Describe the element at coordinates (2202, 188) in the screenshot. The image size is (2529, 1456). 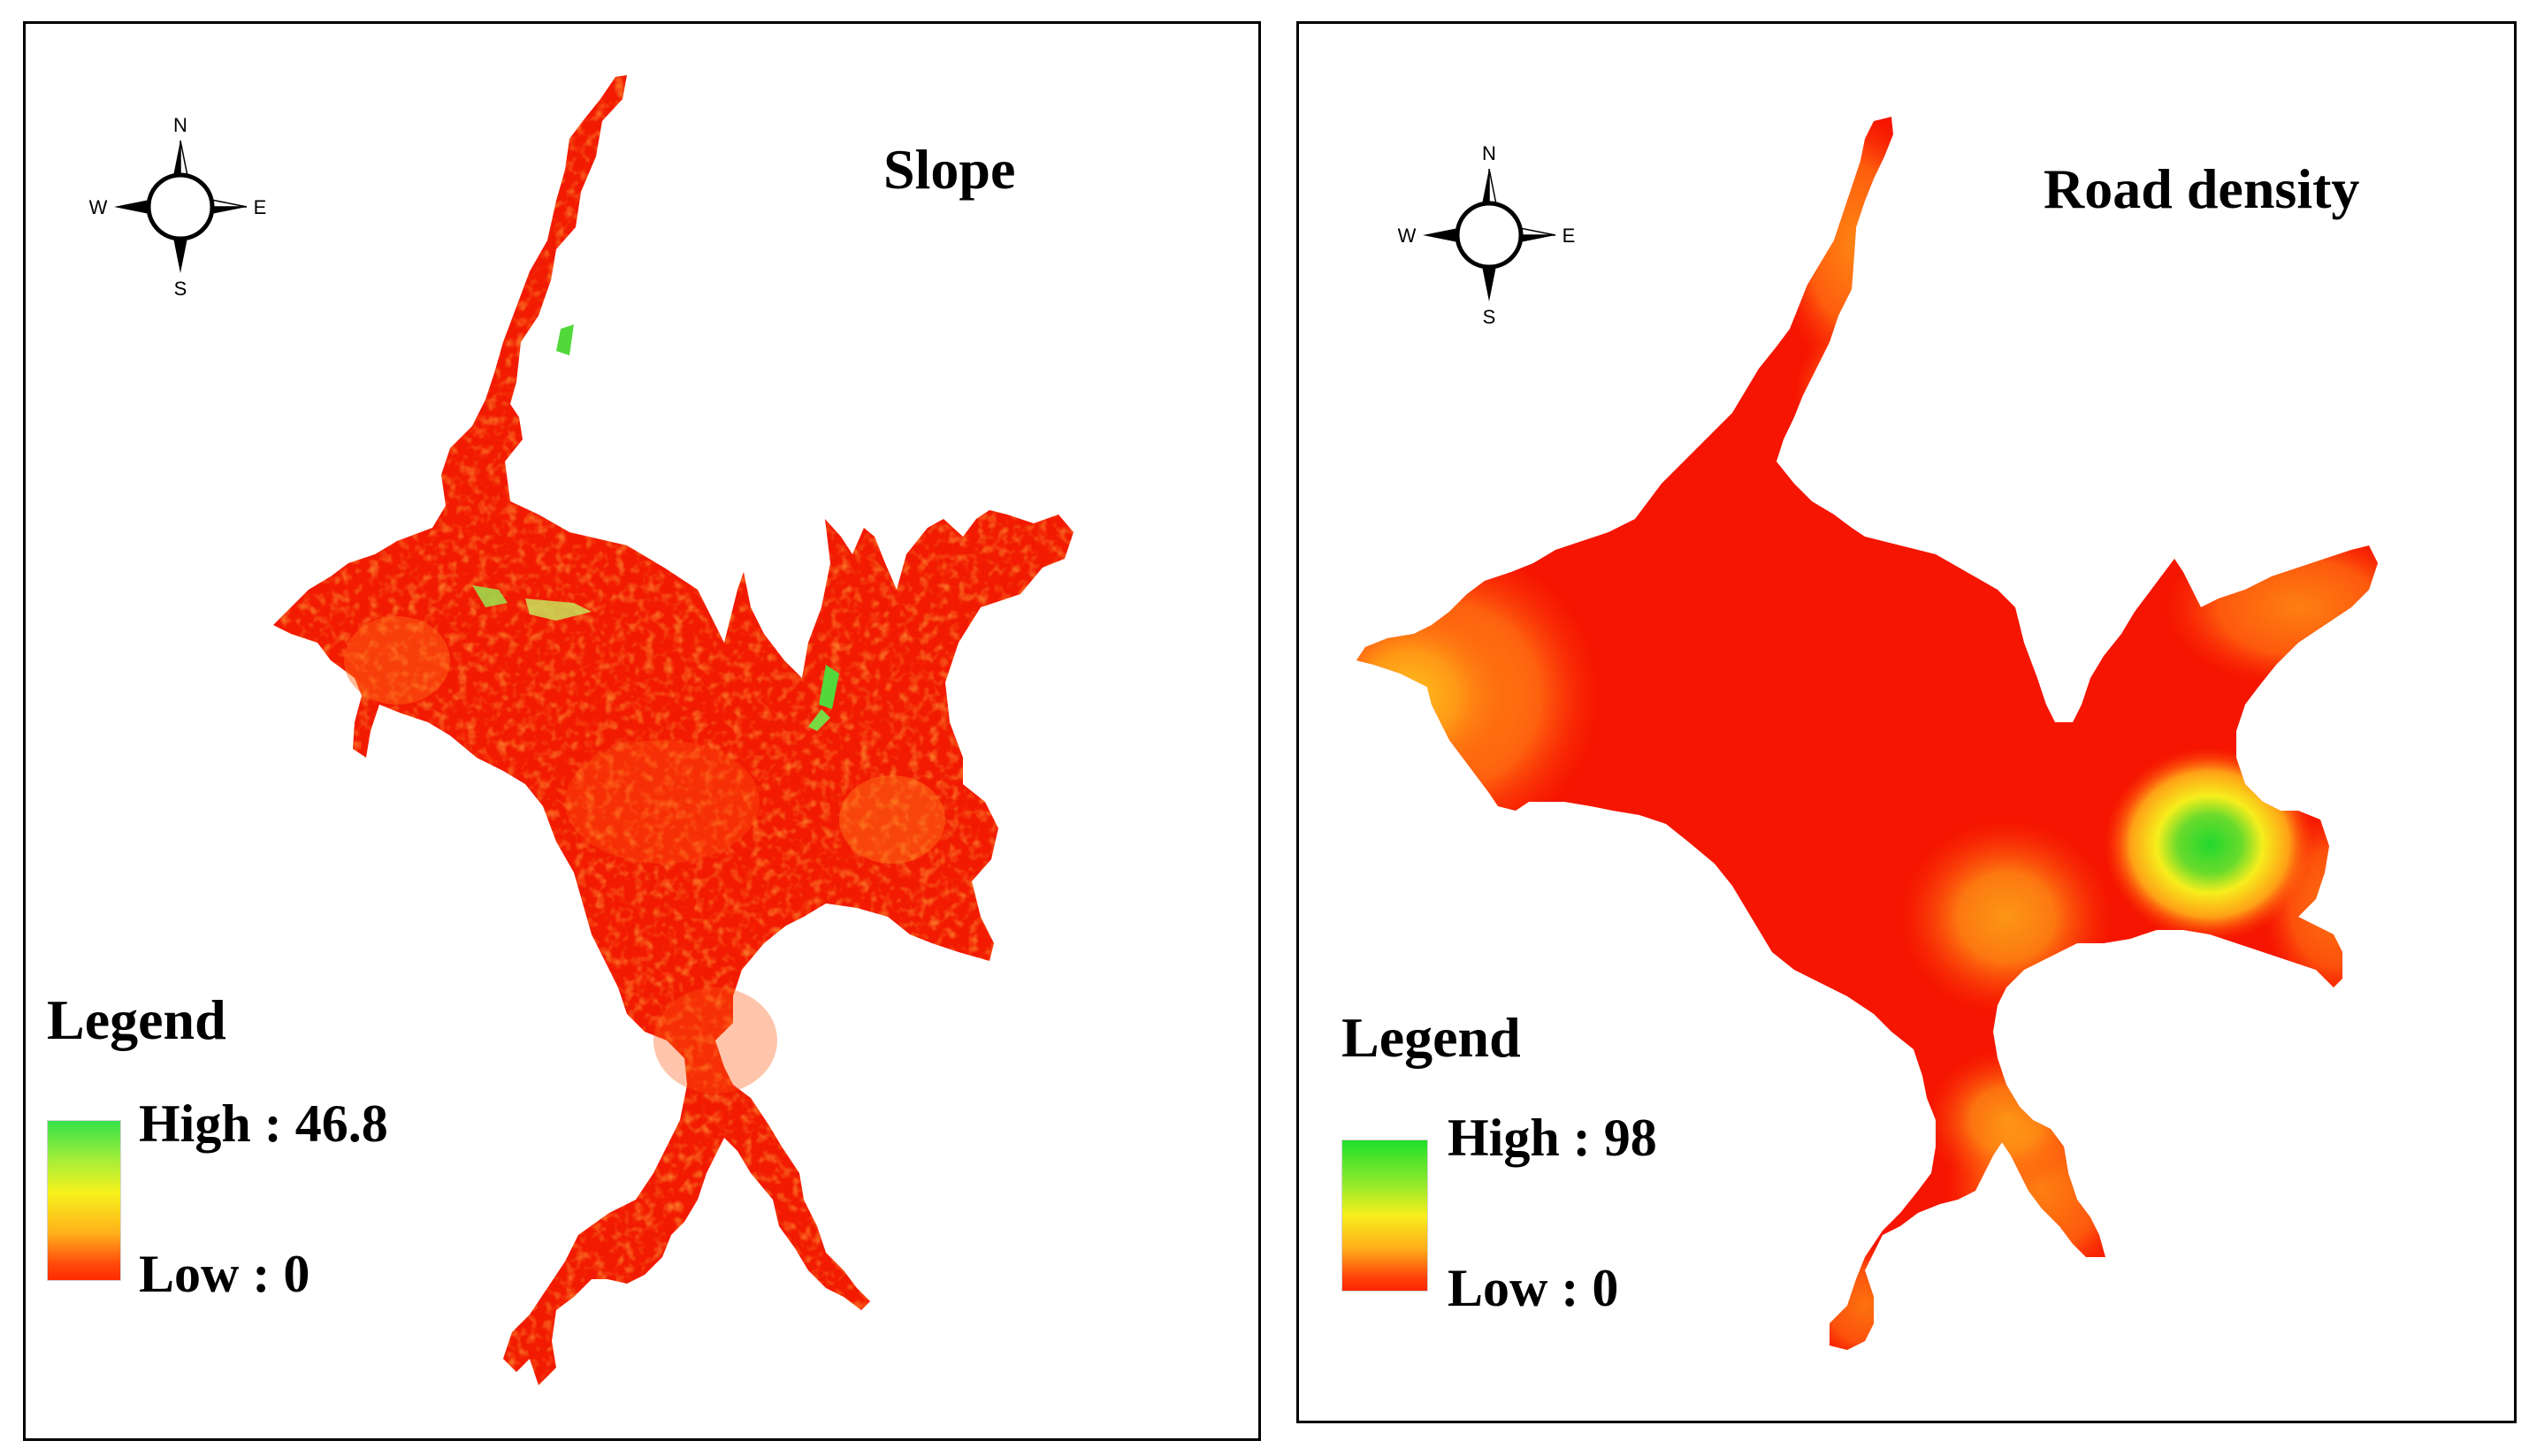
I see `road-density-title: Road density` at that location.